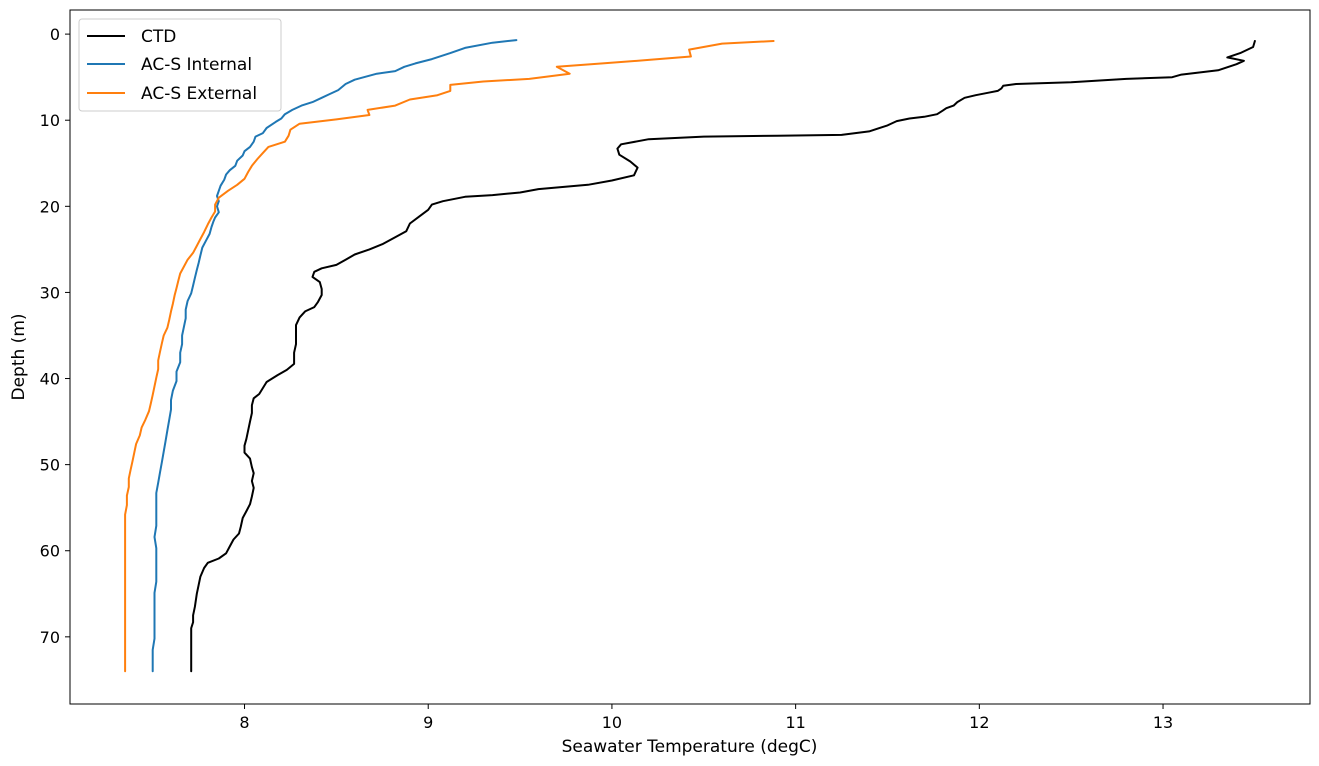  I want to click on y-tick-label: 70, so click(50, 637).